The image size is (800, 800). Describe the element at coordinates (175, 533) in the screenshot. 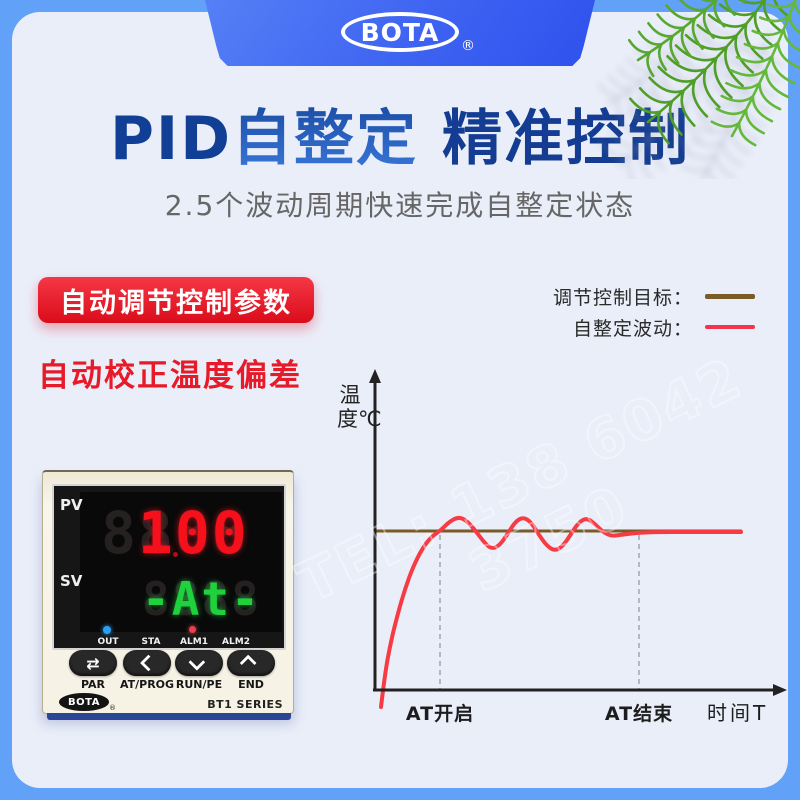

I see `pv-value: 100` at that location.